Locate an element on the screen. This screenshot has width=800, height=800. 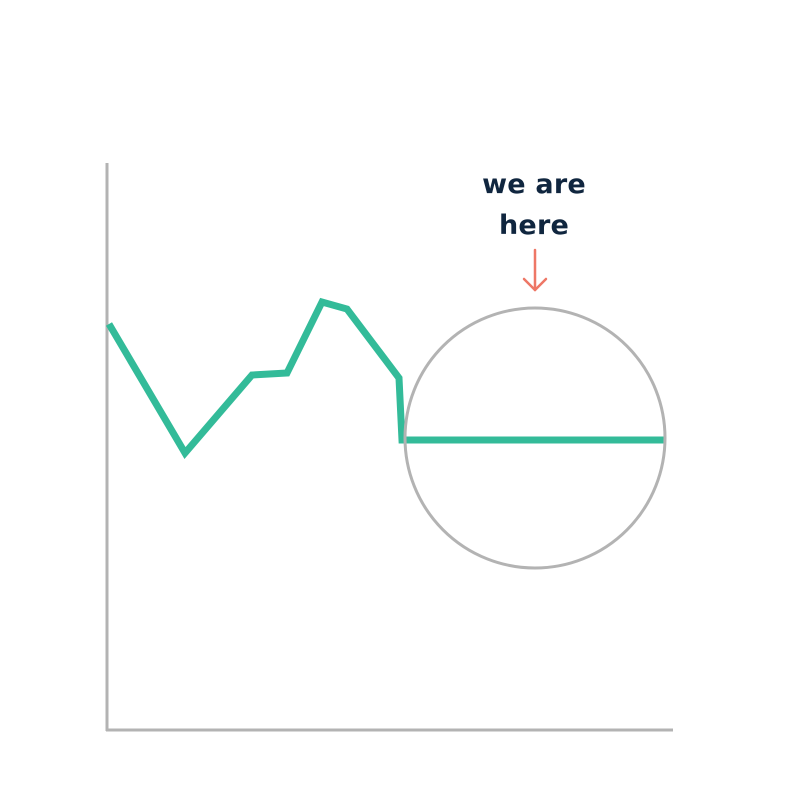
highlight-circle is located at coordinates (535, 438).